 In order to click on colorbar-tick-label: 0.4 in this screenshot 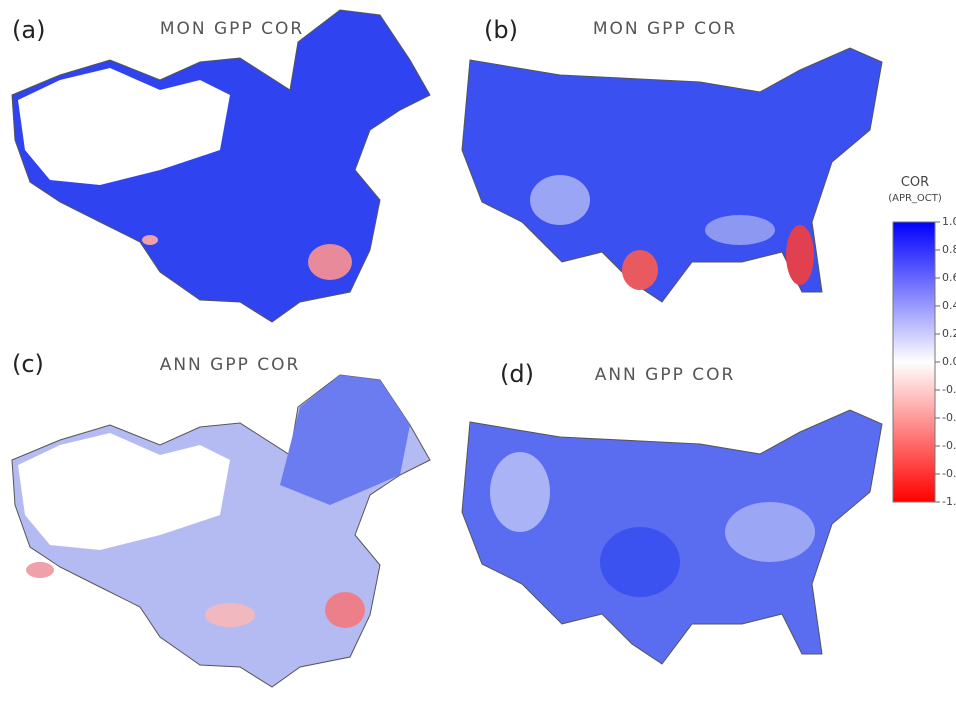, I will do `click(949, 305)`.